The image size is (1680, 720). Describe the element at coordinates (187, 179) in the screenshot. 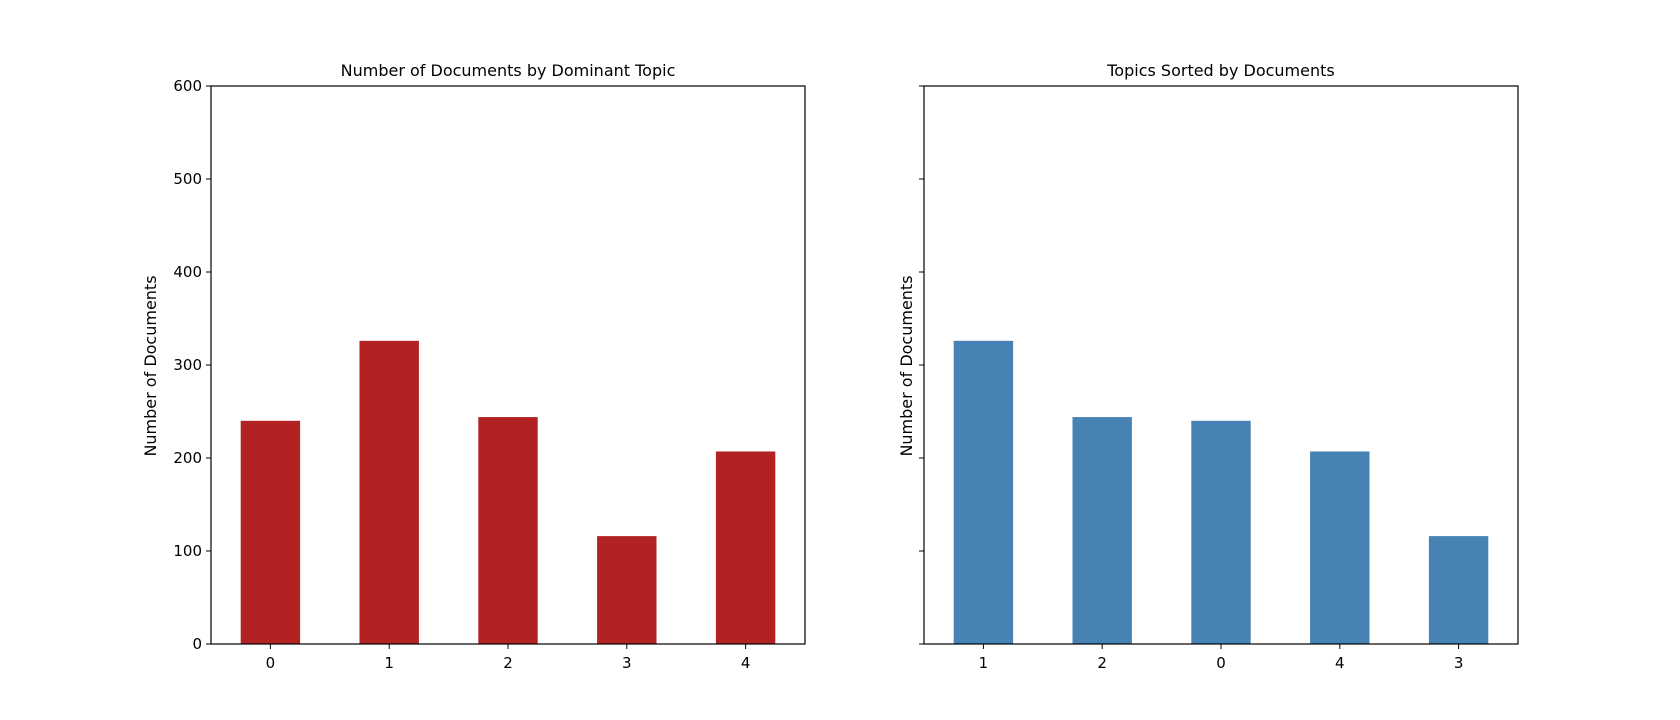

I see `y-tick-label: 500` at that location.